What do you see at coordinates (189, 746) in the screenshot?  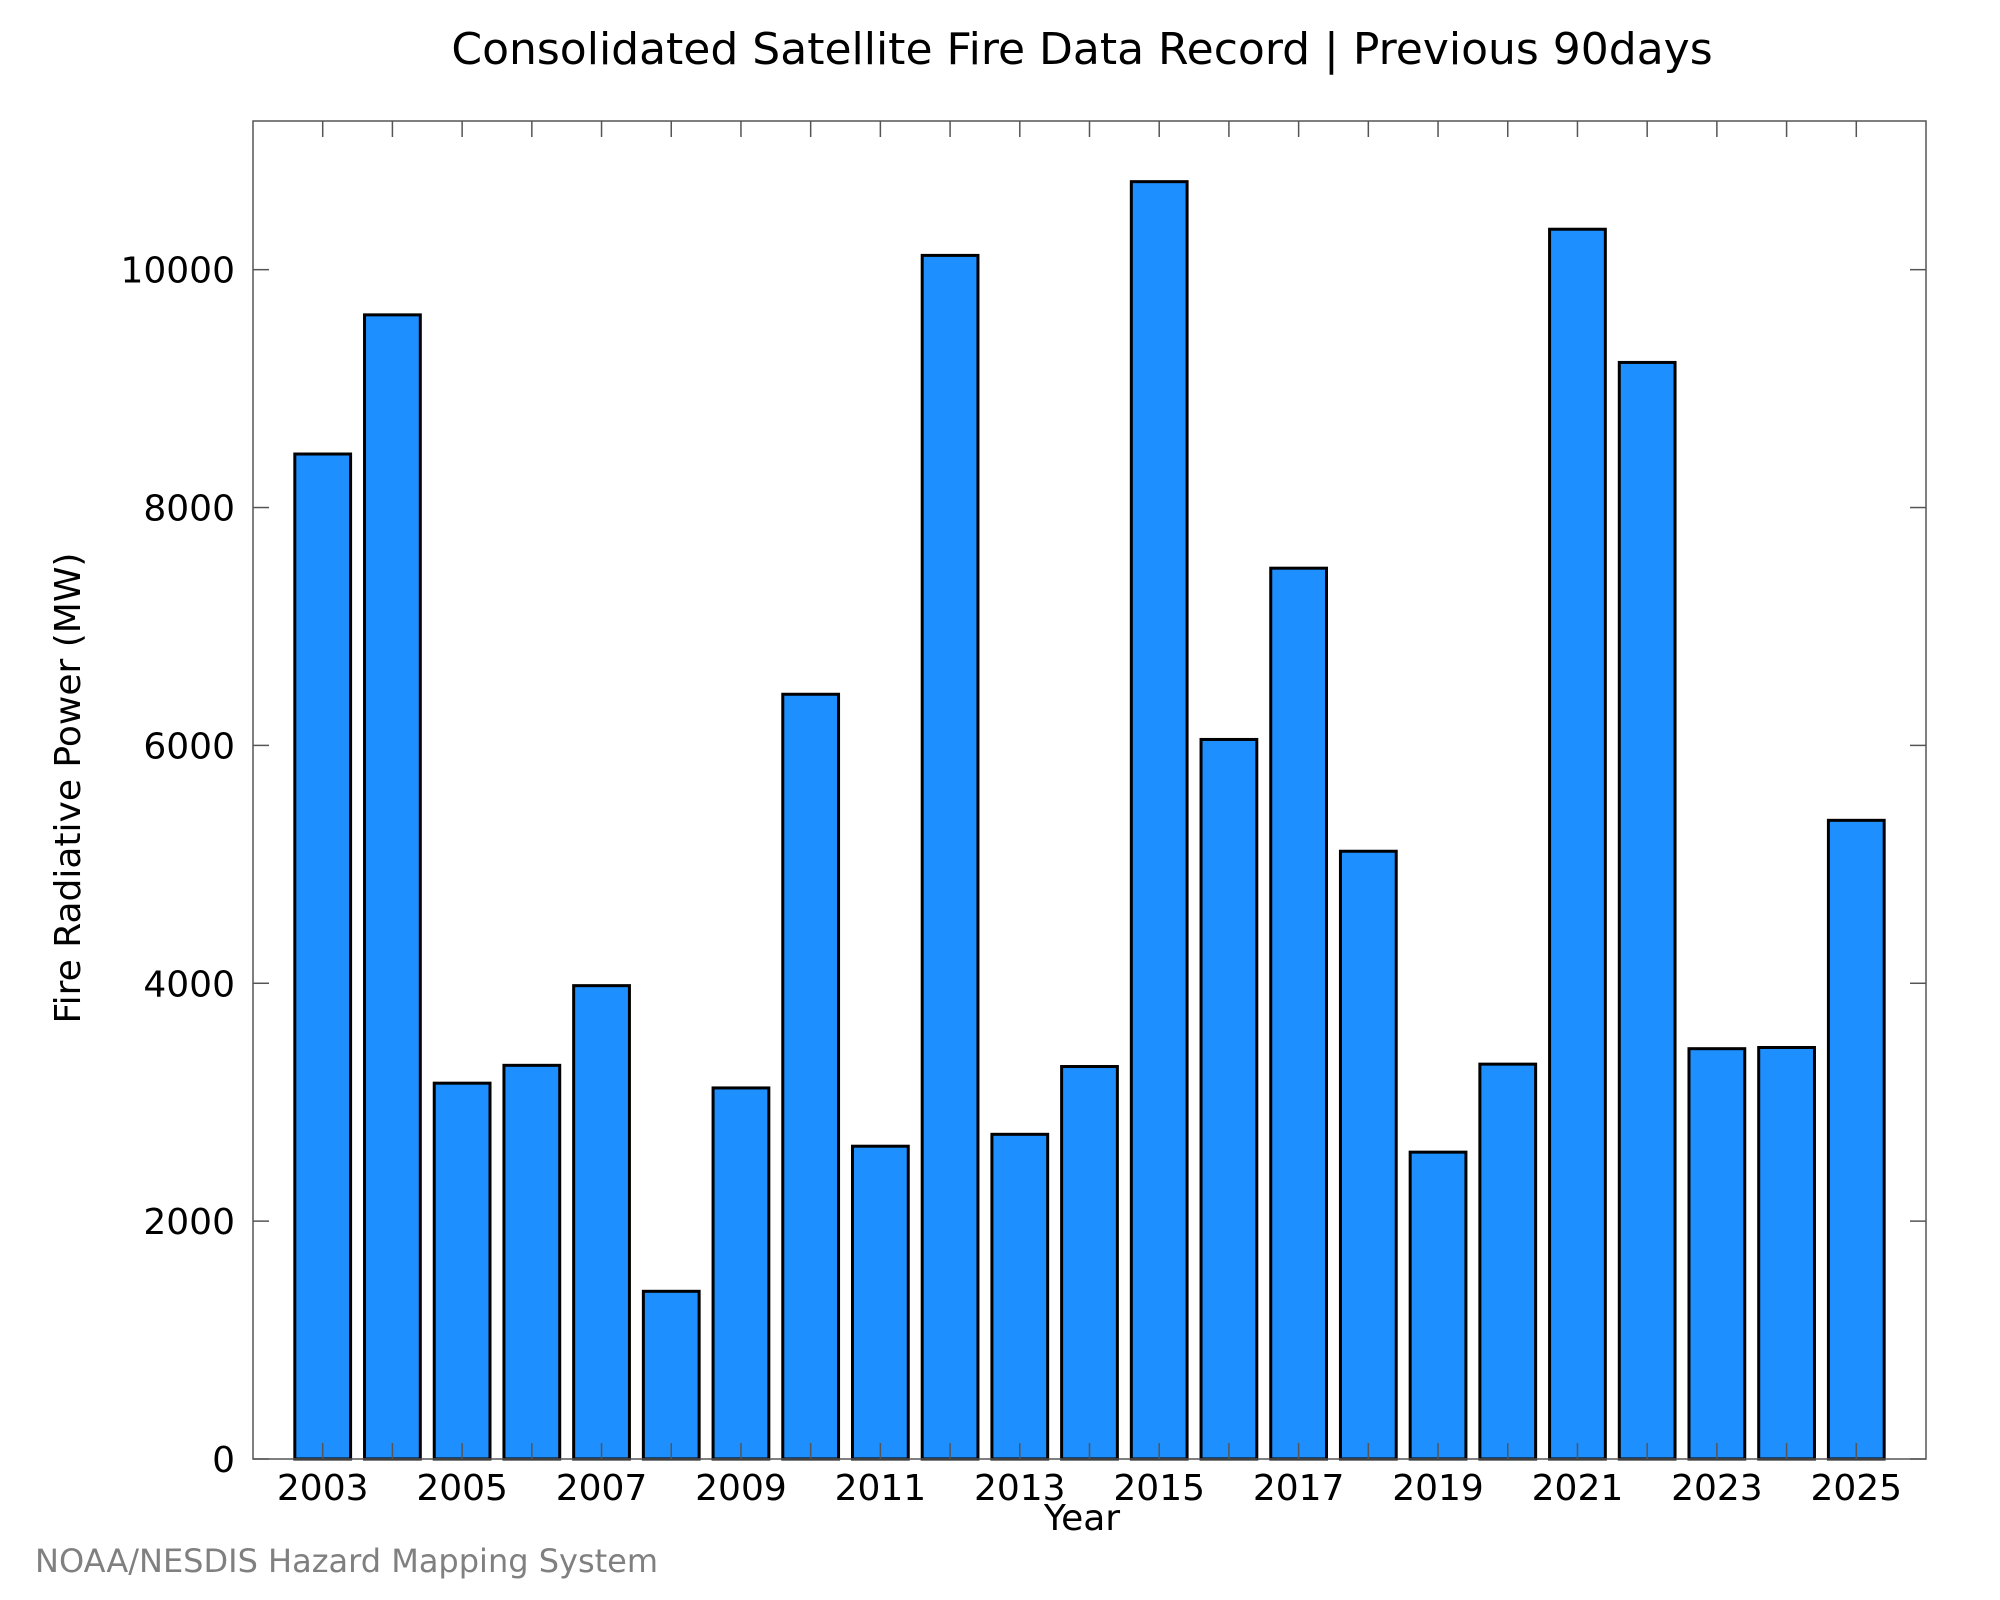 I see `y-tick-label: 6000` at bounding box center [189, 746].